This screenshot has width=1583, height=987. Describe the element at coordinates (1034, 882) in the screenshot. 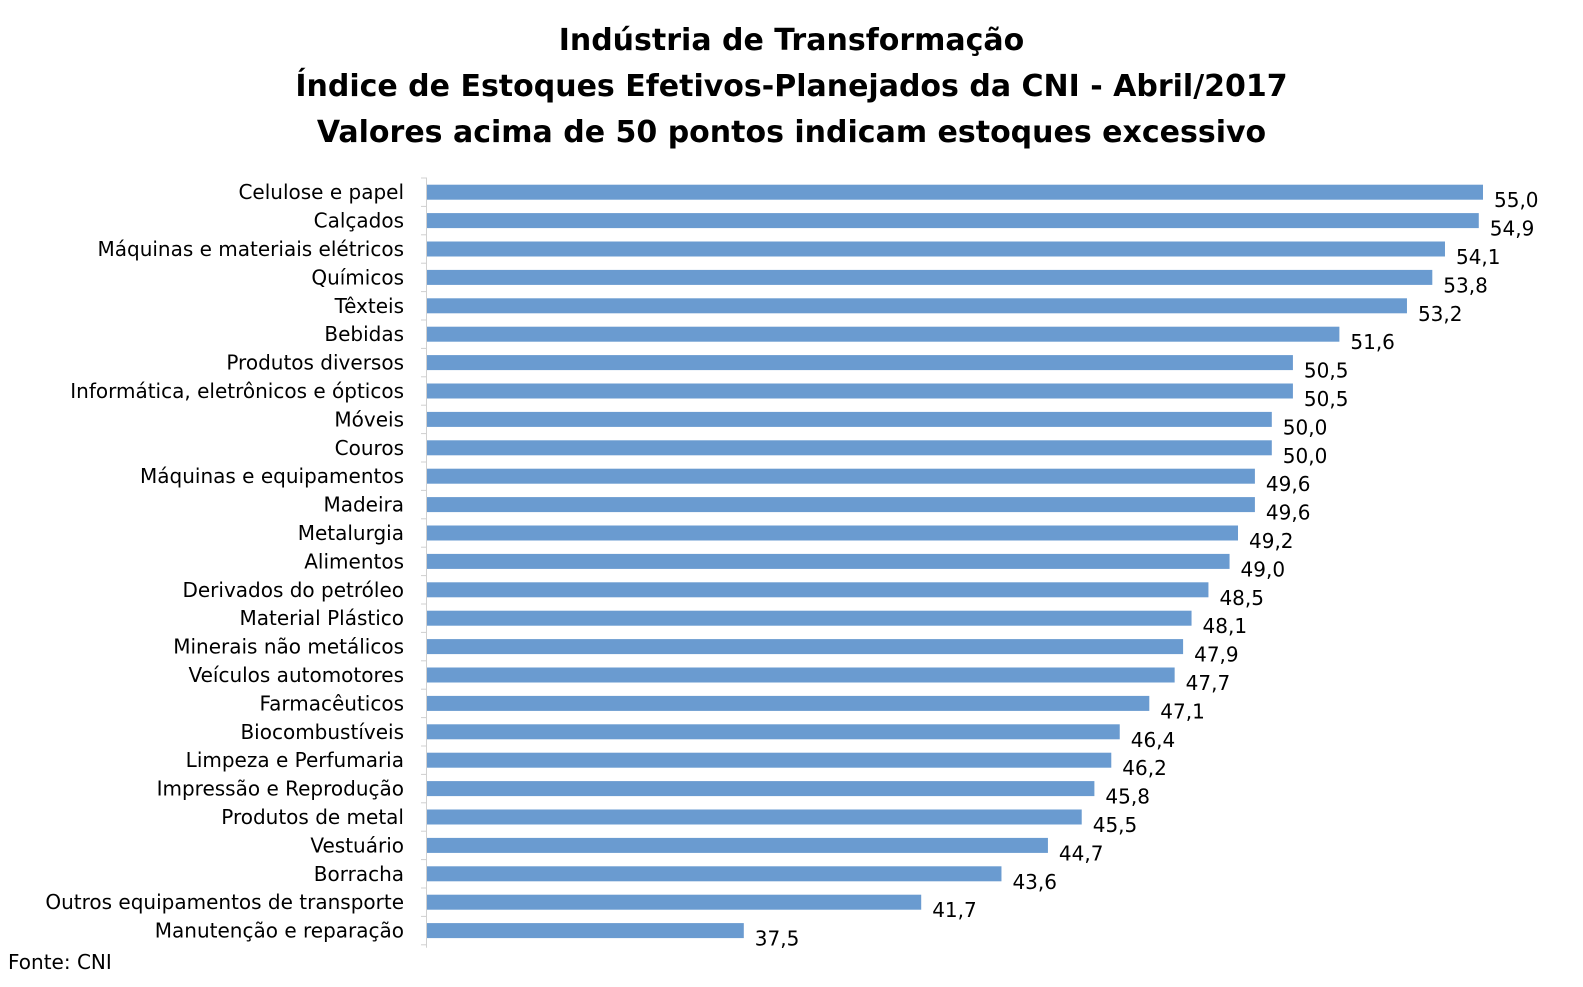

I see `data-label: 43,6` at that location.